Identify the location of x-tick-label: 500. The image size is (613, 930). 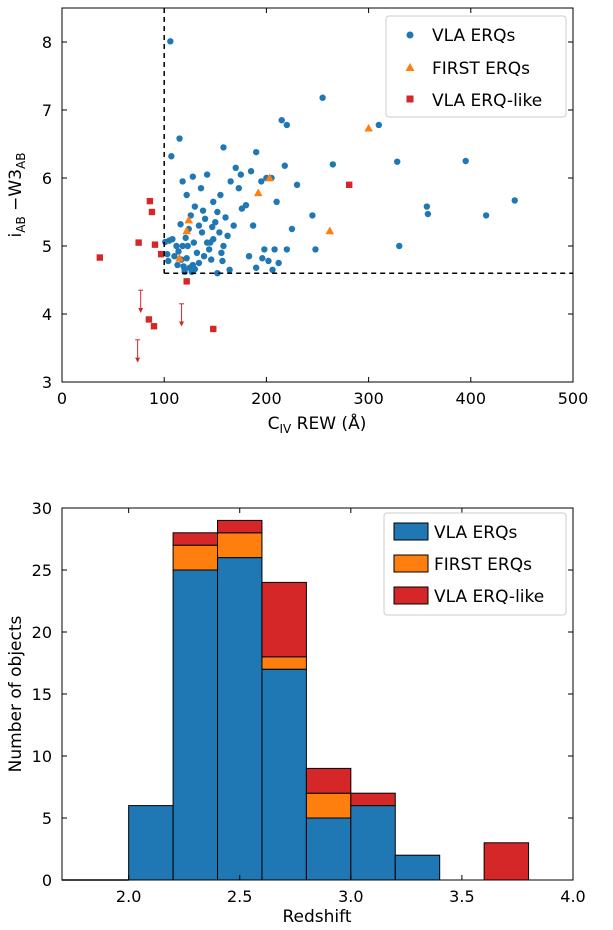
(573, 398).